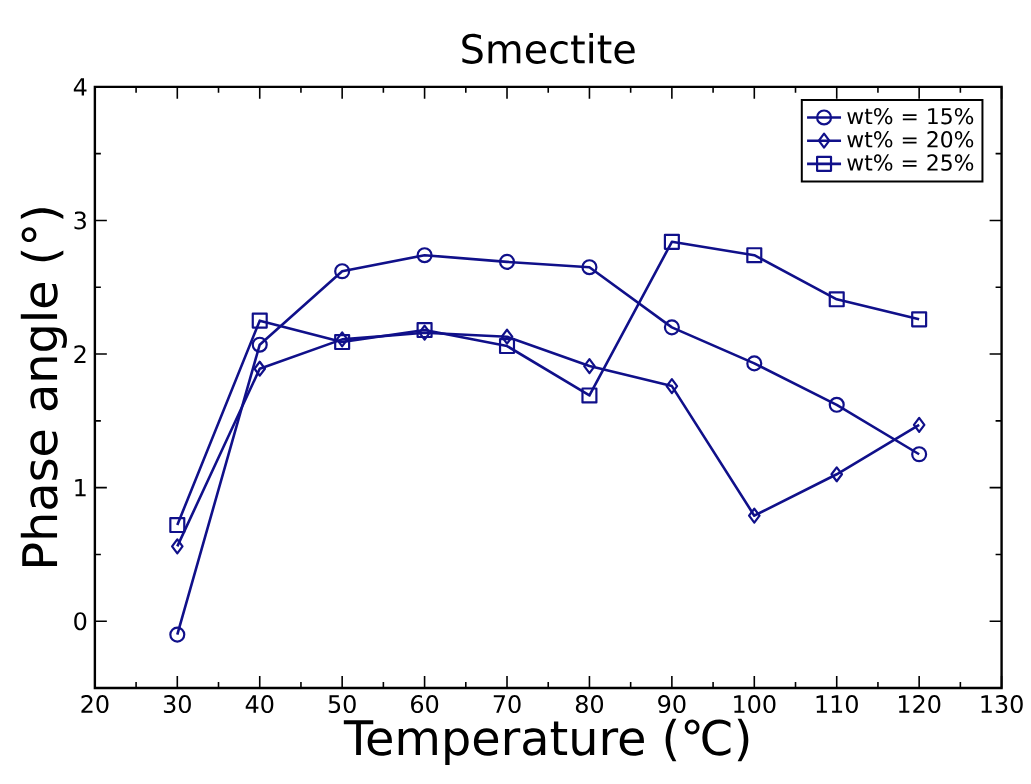  What do you see at coordinates (589, 704) in the screenshot?
I see `x-tick-label: 80` at bounding box center [589, 704].